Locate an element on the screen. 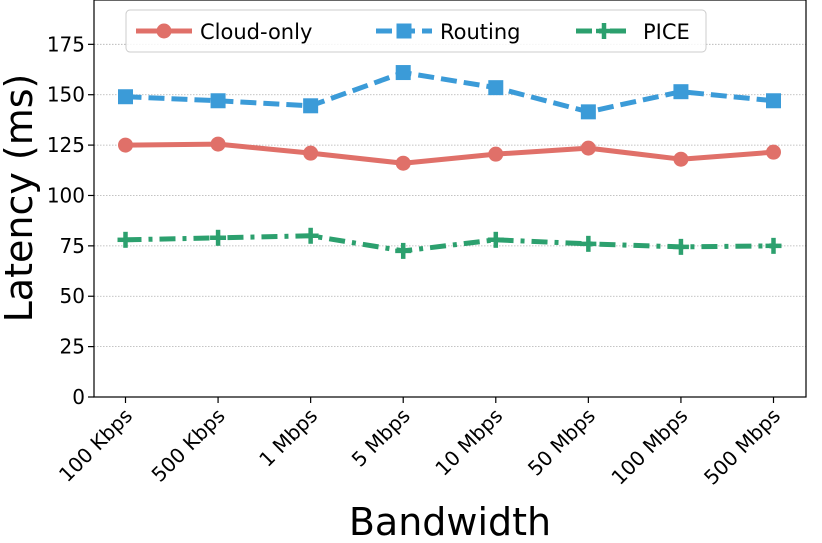 This screenshot has width=822, height=543. y-tick-label: 25 is located at coordinates (72, 347).